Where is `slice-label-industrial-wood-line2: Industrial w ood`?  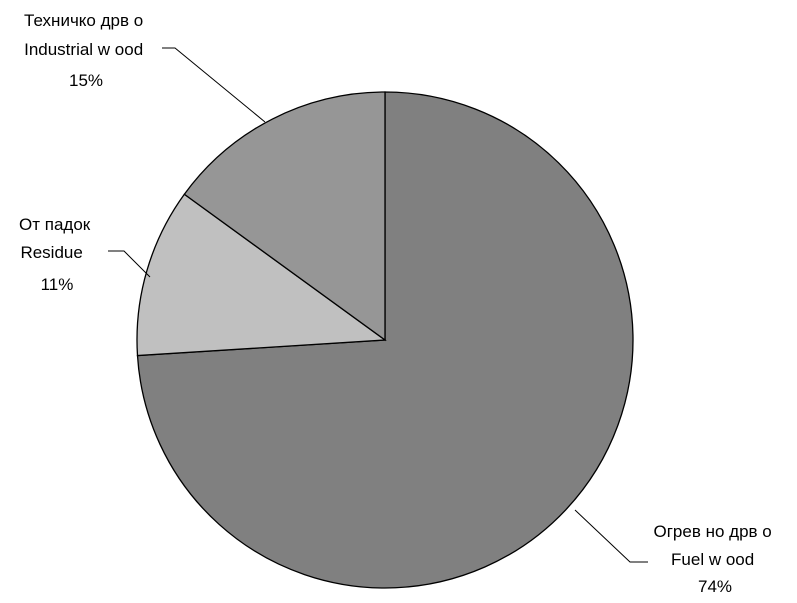
slice-label-industrial-wood-line2: Industrial w ood is located at coordinates (83, 49).